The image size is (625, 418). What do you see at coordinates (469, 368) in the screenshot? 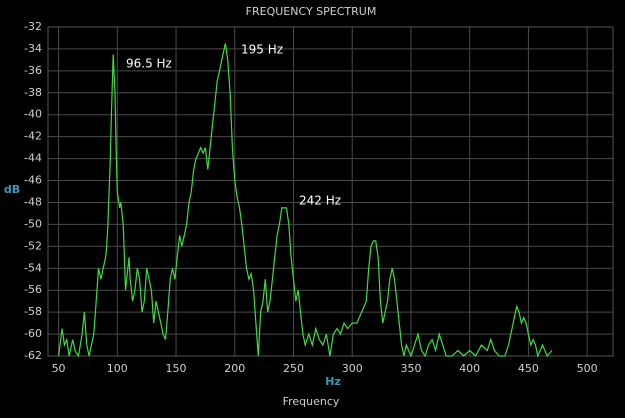
I see `x-tick-label: 400` at bounding box center [469, 368].